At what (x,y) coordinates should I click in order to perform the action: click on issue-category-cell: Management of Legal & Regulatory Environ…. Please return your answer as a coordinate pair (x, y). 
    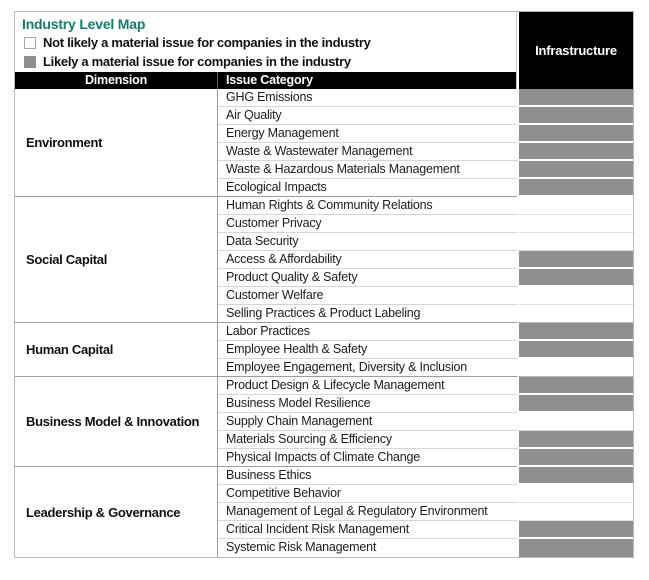
    Looking at the image, I should click on (367, 512).